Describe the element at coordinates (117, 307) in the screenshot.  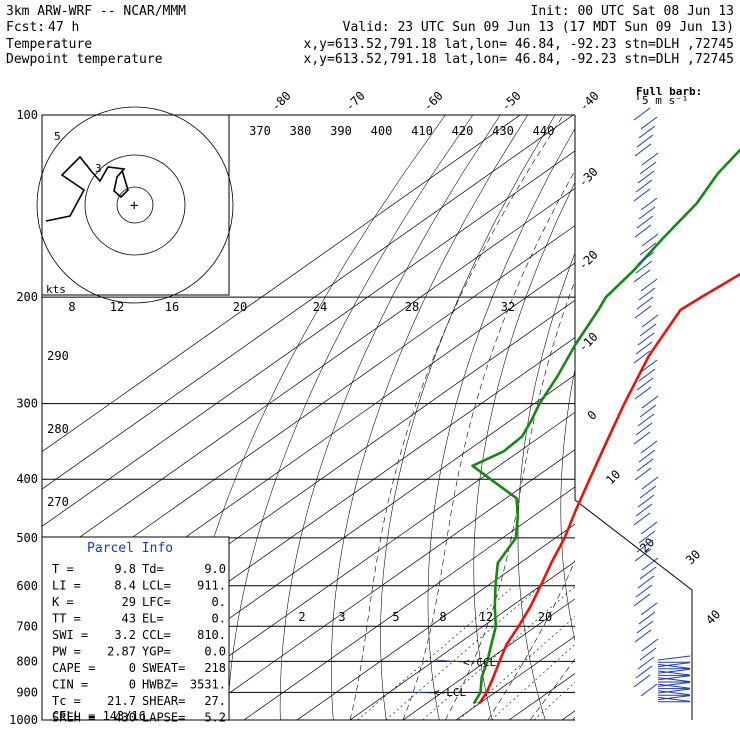
I see `hodograph-x-tick: 12` at that location.